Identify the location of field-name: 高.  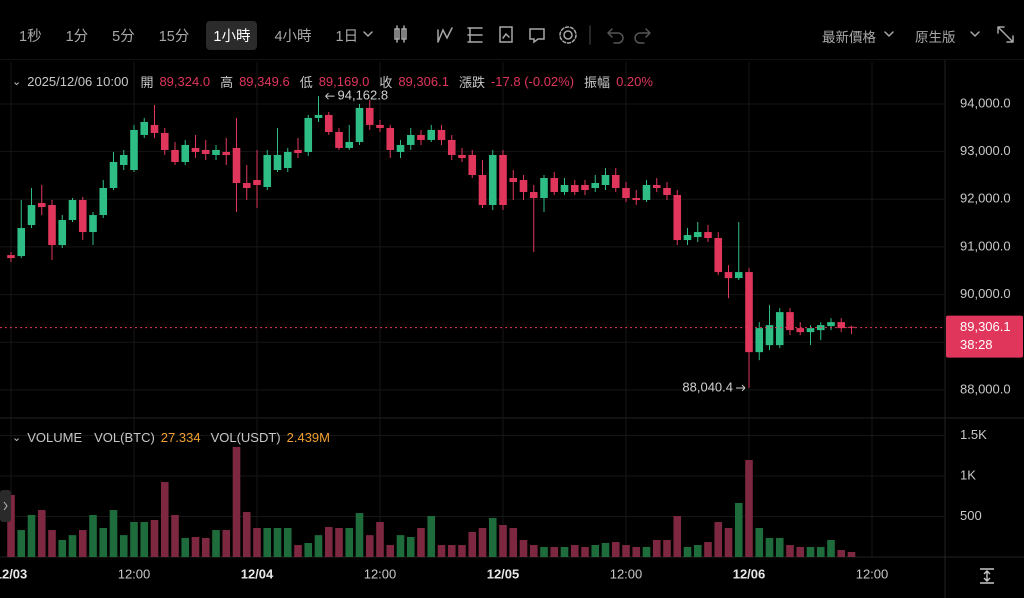
(227, 82).